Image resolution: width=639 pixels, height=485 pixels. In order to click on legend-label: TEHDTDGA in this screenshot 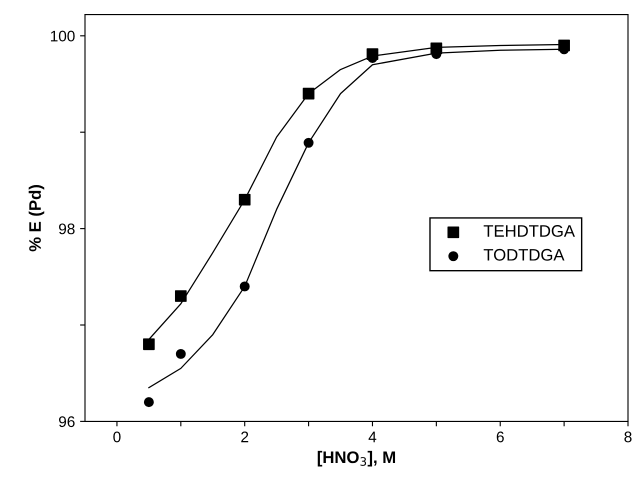, I will do `click(529, 231)`.